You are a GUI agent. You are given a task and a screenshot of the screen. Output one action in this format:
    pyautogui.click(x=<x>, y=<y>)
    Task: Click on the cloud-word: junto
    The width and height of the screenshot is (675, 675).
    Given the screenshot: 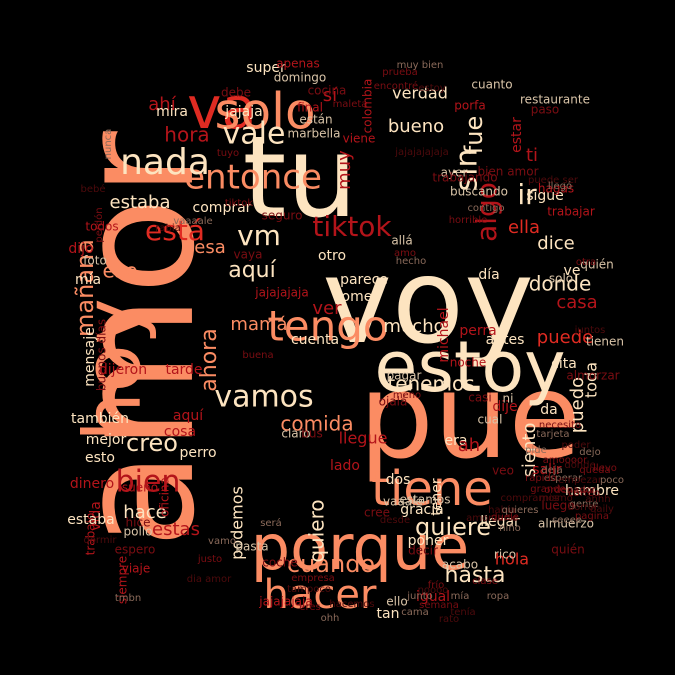 What is the action you would take?
    pyautogui.click(x=419, y=596)
    